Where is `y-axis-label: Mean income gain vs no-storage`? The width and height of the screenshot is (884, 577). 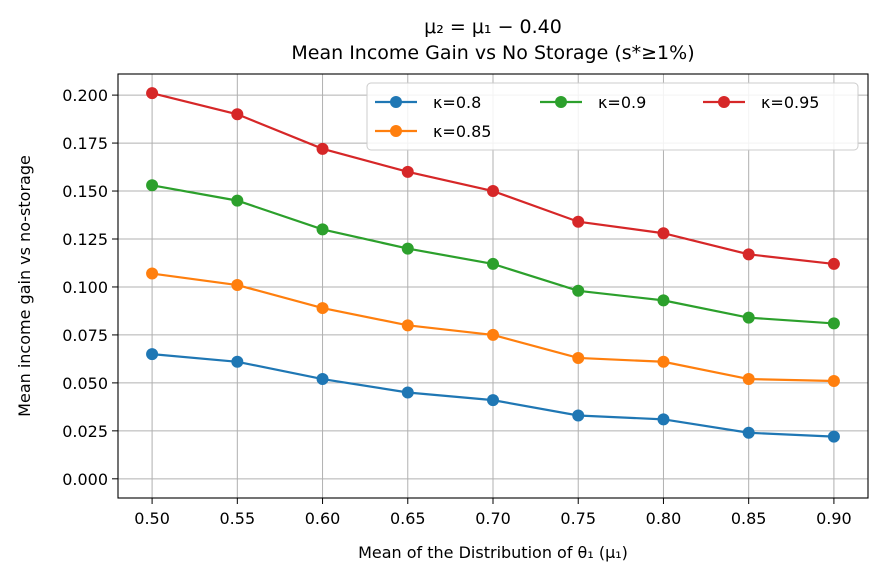 y-axis-label: Mean income gain vs no-storage is located at coordinates (24, 286).